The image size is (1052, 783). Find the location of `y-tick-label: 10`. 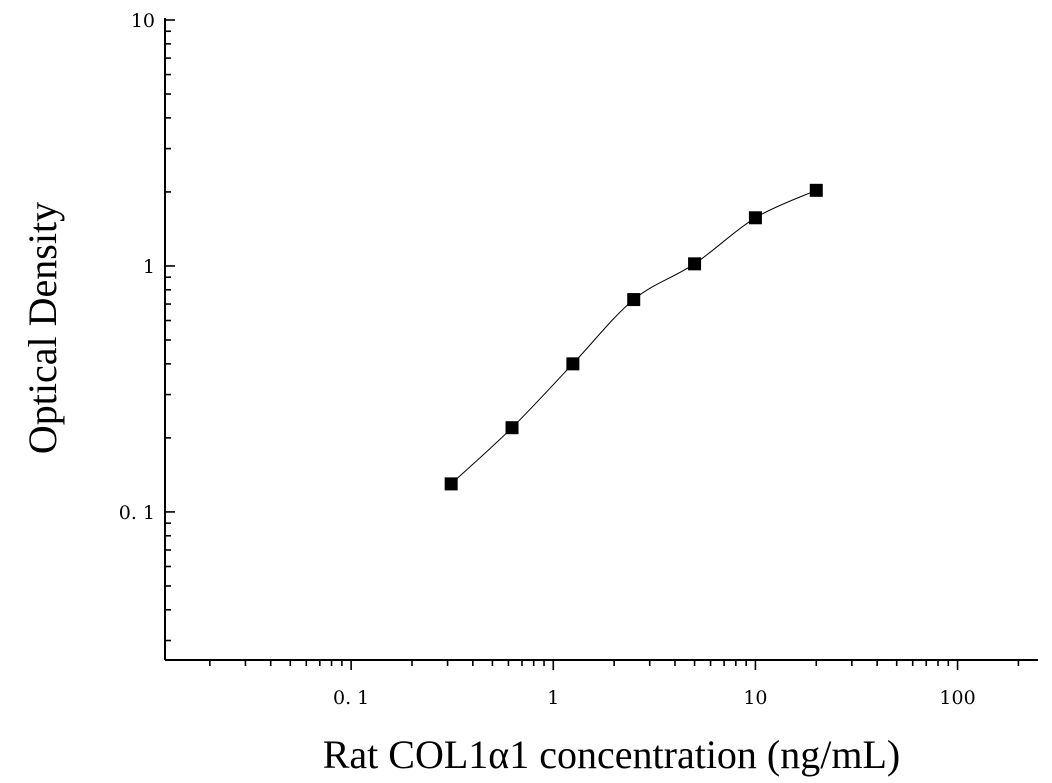

y-tick-label: 10 is located at coordinates (143, 21).